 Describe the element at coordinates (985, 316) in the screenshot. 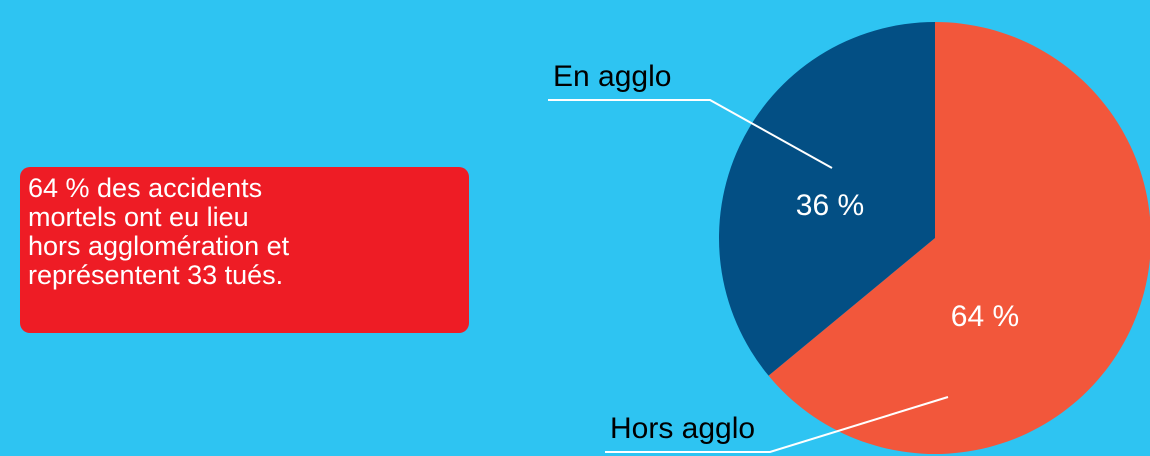

I see `value-label: 64 %` at that location.